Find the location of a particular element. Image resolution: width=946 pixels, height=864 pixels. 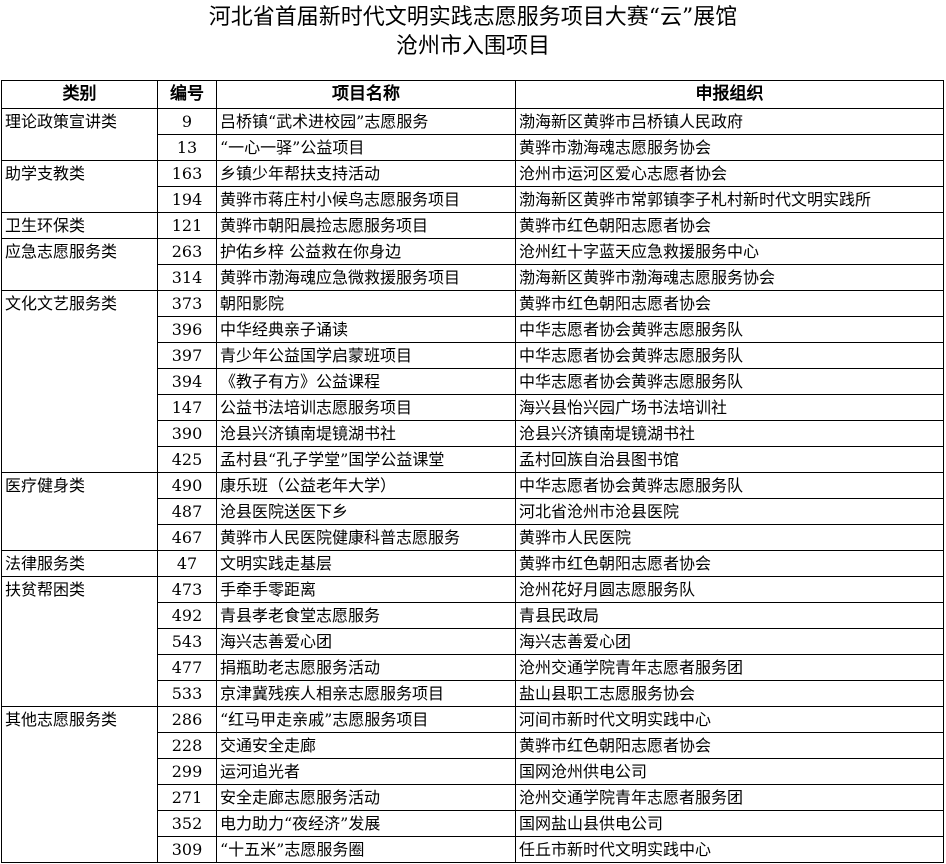

column-header: 项目名称 is located at coordinates (366, 94).